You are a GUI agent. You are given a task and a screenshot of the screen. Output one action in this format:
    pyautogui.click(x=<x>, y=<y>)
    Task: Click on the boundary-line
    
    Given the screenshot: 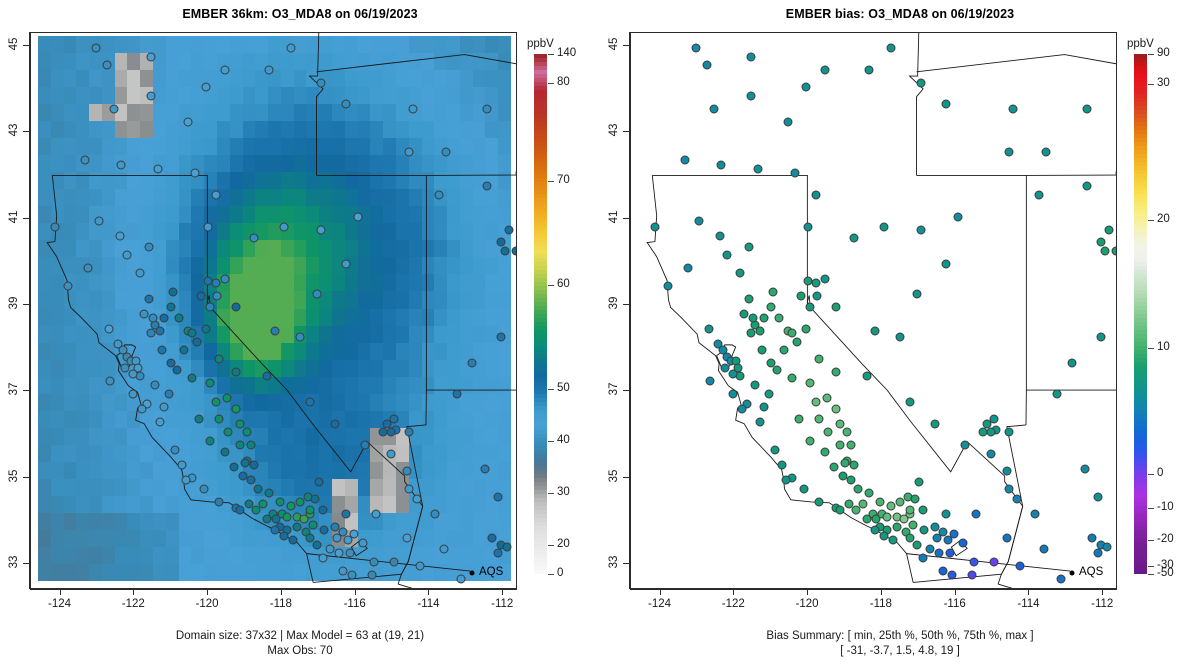 What is the action you would take?
    pyautogui.click(x=916, y=104)
    